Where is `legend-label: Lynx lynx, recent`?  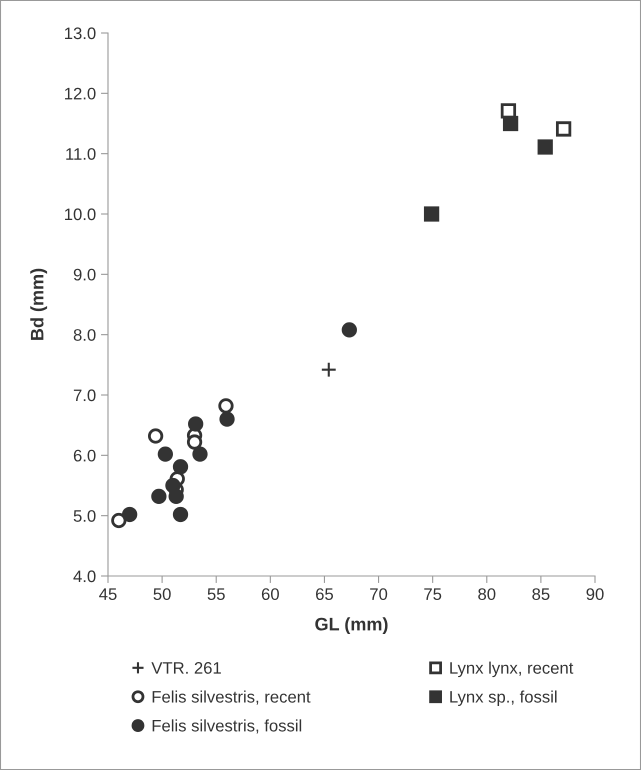 legend-label: Lynx lynx, recent is located at coordinates (512, 670).